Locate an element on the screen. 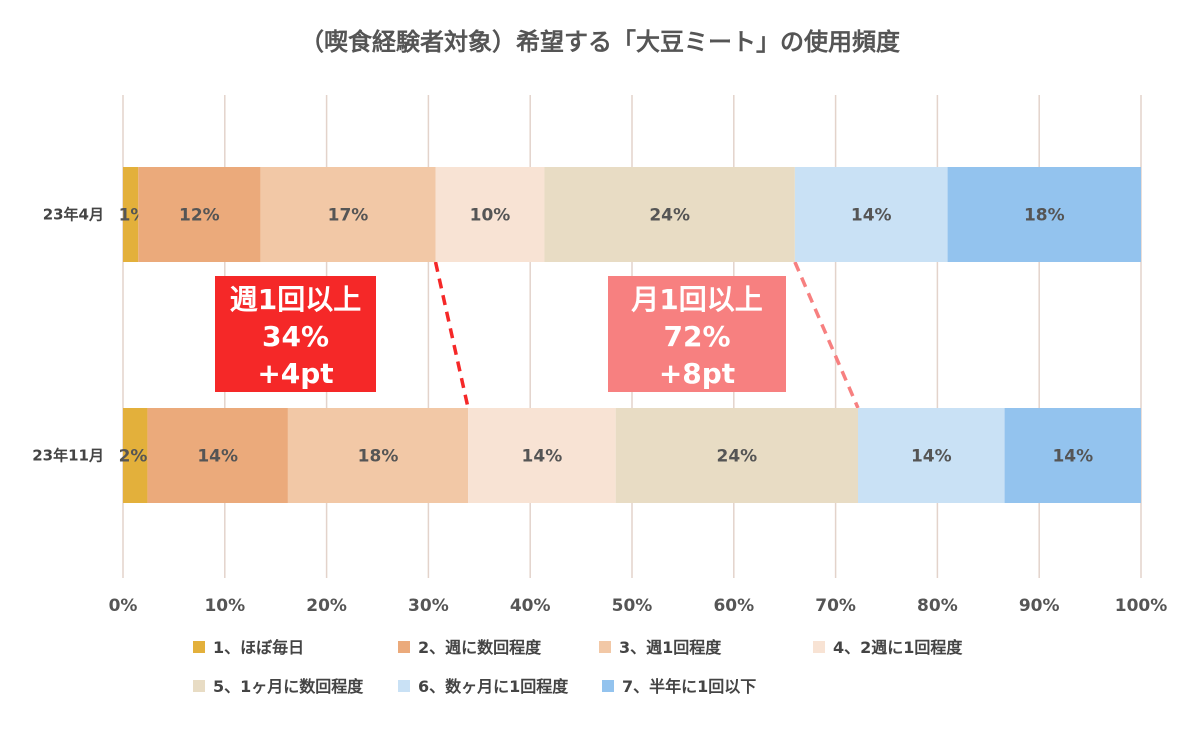 This screenshot has width=1194, height=730. x-tick-label: 0% is located at coordinates (123, 606).